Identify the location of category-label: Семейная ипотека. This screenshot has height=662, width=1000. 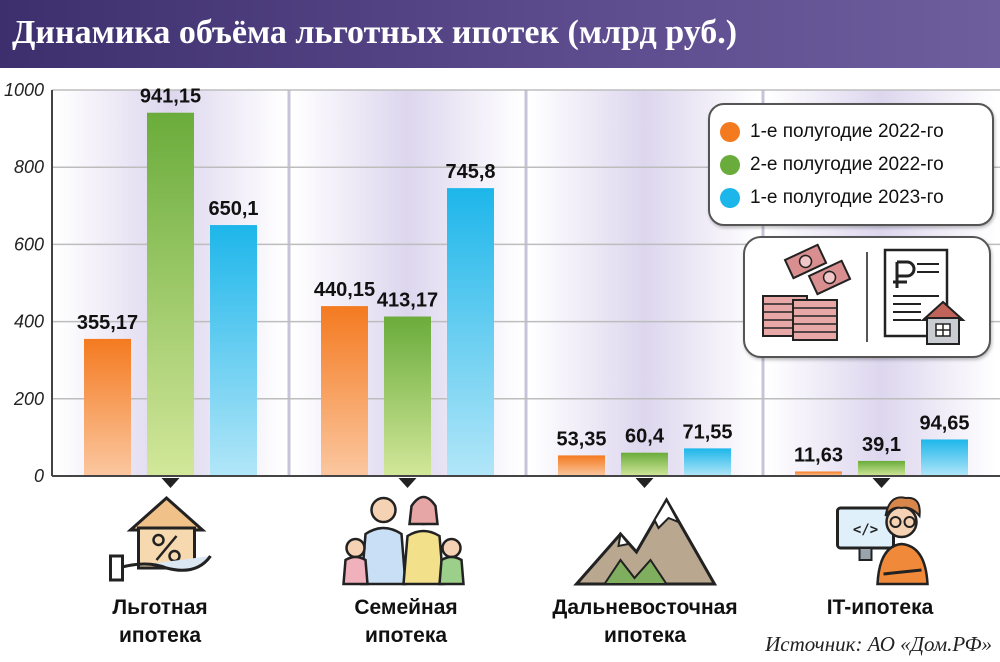
(406, 621).